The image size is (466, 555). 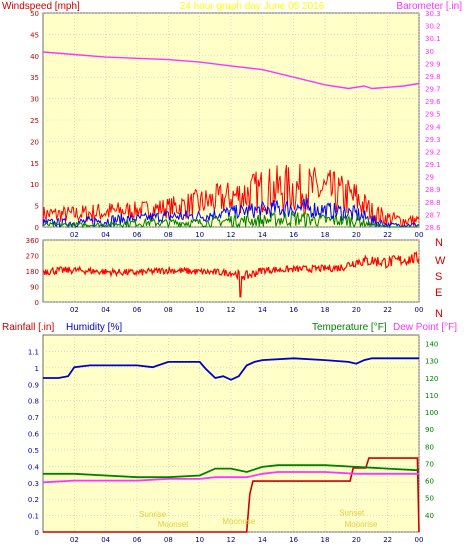 What do you see at coordinates (34, 142) in the screenshot?
I see `y-tick-label: 20` at bounding box center [34, 142].